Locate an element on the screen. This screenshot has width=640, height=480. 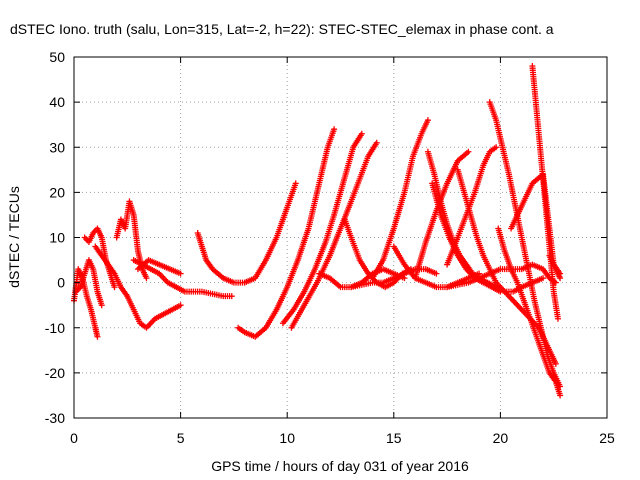
y-tick-label: -30 is located at coordinates (55, 418).